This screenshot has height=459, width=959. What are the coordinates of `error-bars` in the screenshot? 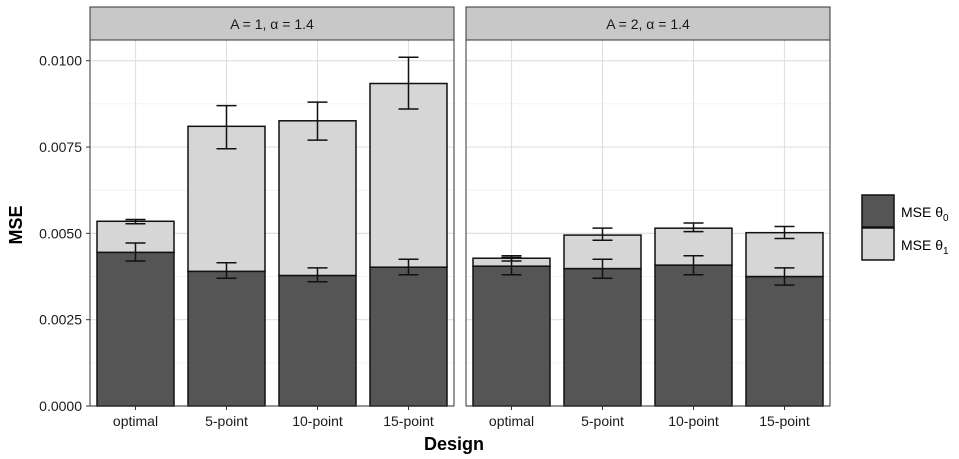 It's located at (648, 254).